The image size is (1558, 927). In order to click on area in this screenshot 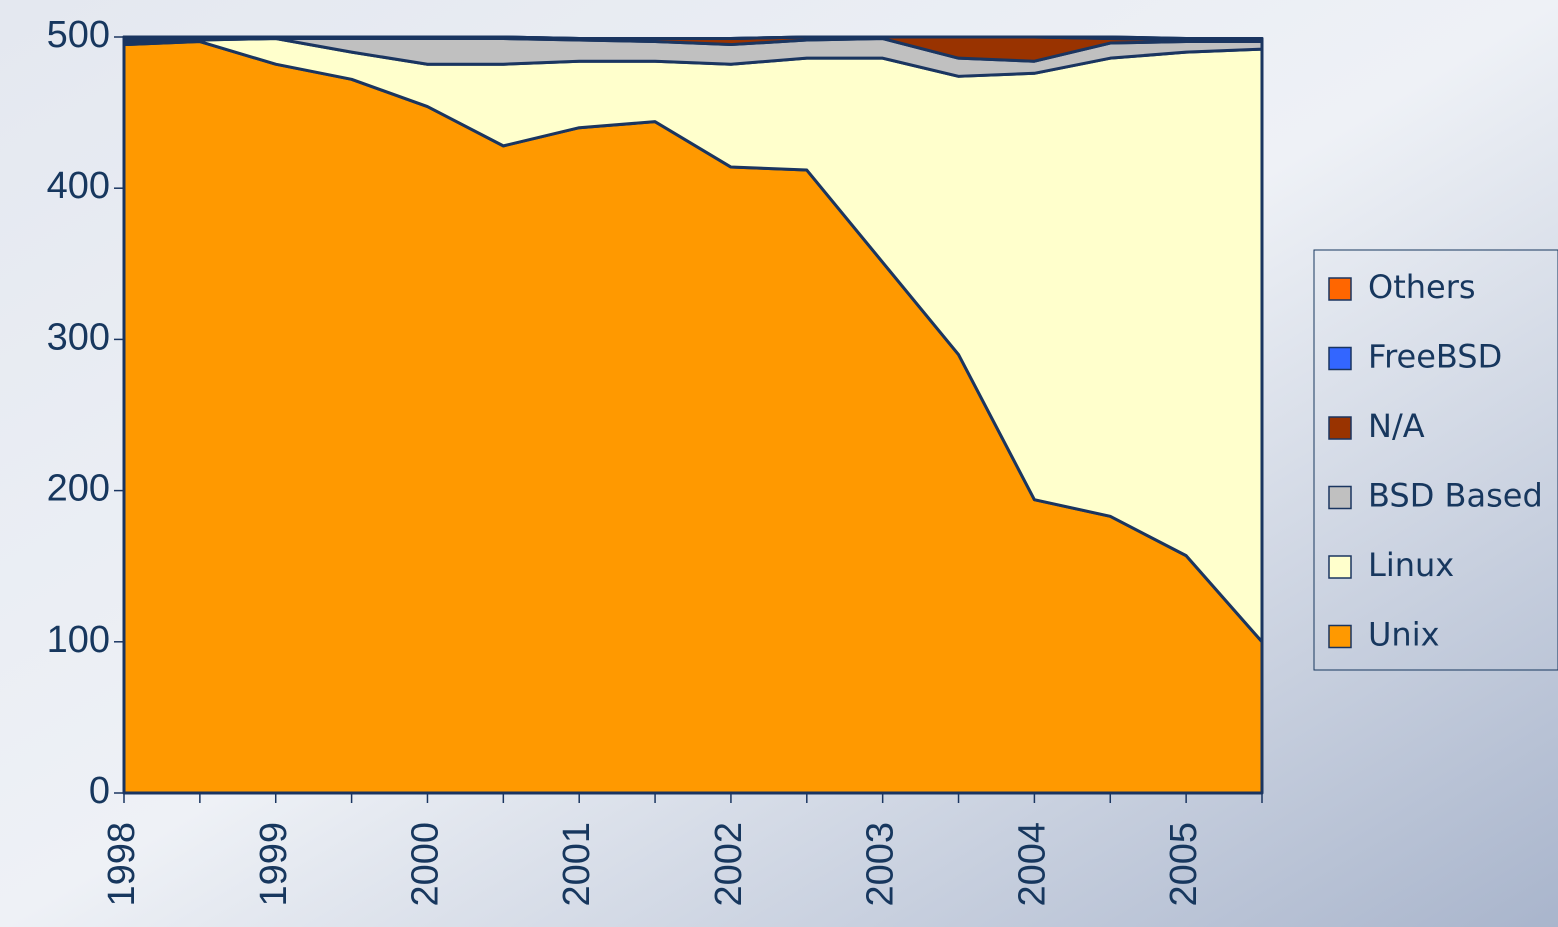, I will do `click(693, 38)`.